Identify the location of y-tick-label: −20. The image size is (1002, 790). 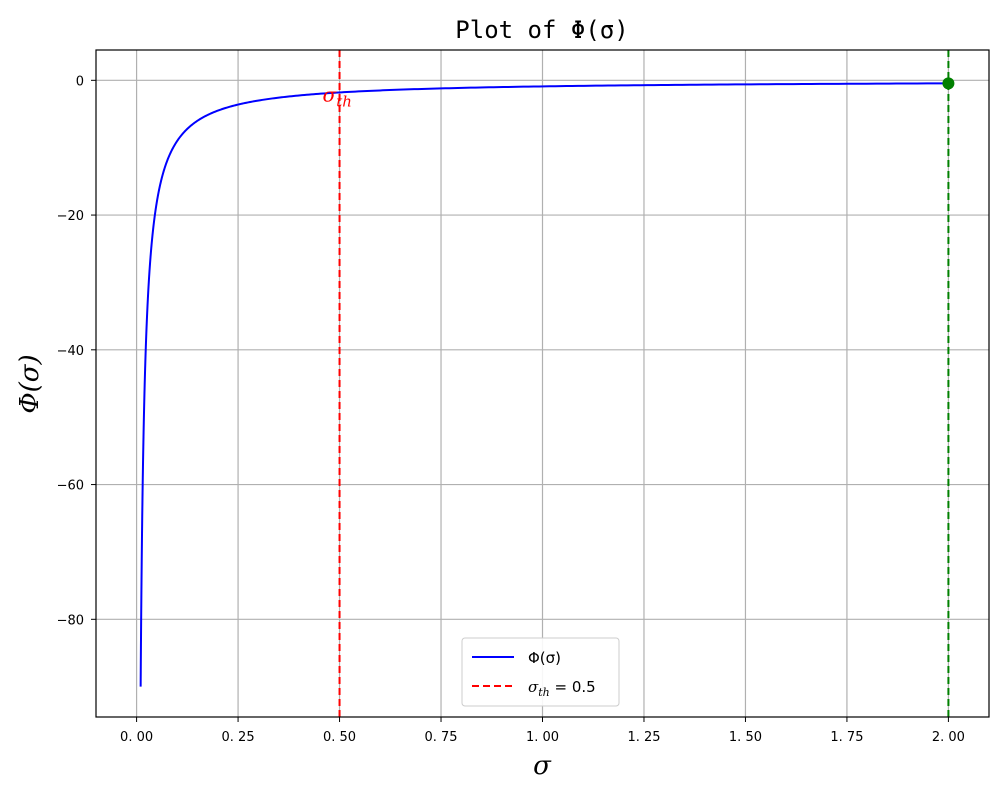
(70, 216).